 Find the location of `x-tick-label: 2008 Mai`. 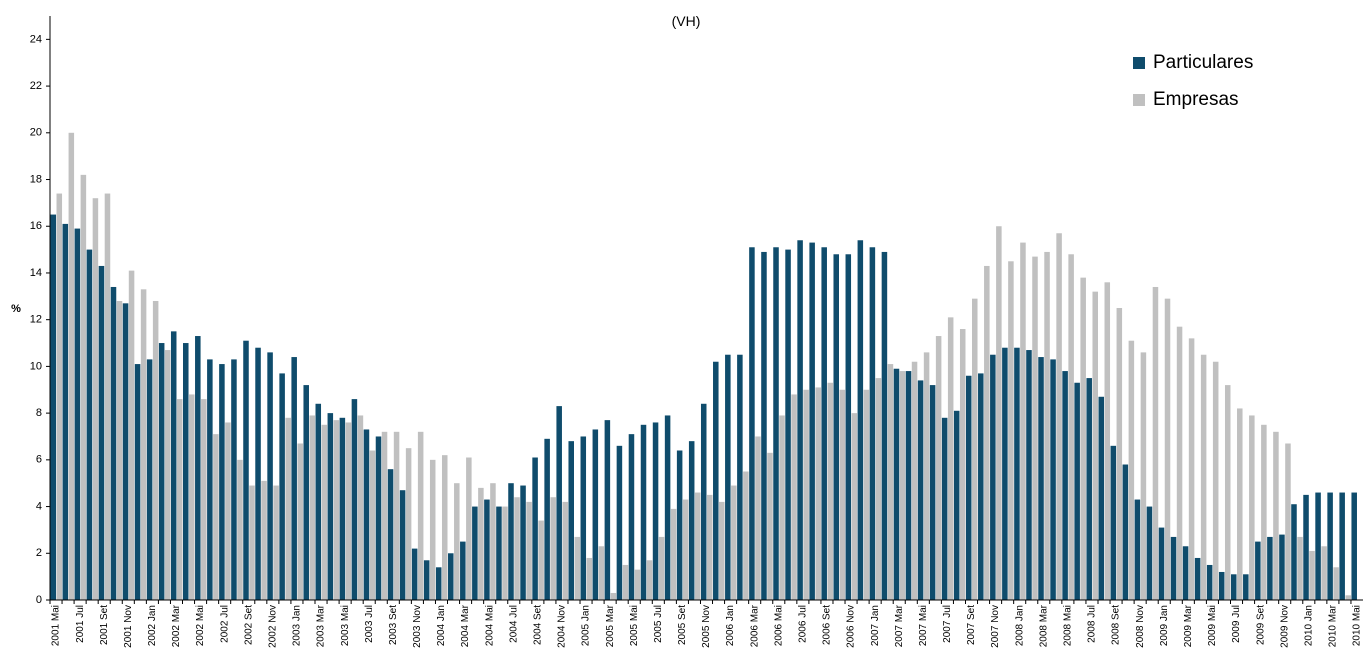

x-tick-label: 2008 Mai is located at coordinates (1068, 625).